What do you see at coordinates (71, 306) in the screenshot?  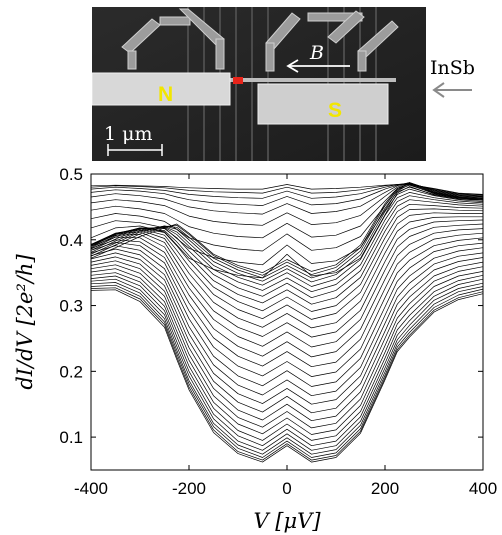 I see `y-tick-label: 0.3` at bounding box center [71, 306].